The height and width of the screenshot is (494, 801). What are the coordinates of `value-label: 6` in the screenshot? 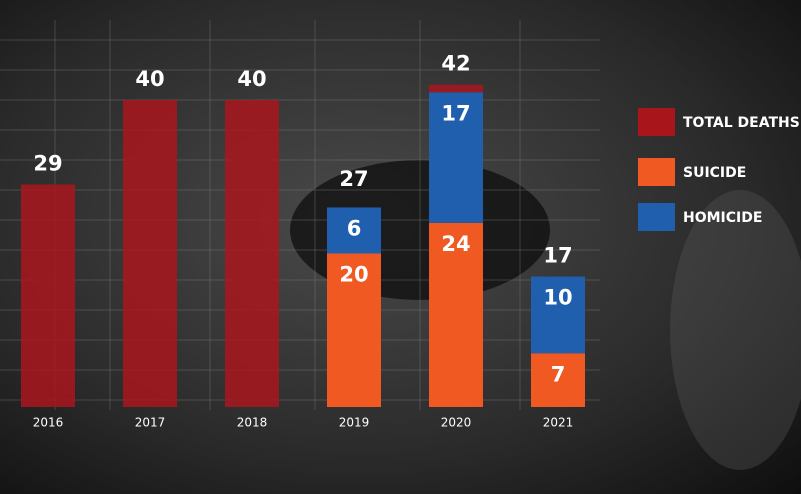 It's located at (354, 228).